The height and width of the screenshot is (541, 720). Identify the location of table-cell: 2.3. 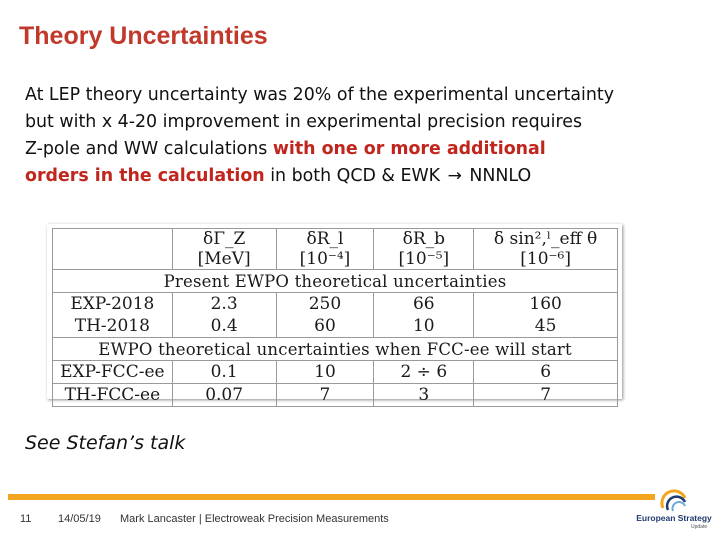
(224, 303).